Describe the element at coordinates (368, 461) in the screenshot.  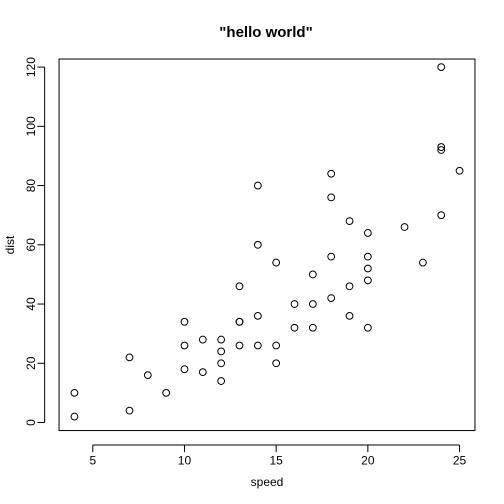
I see `x-tick-label: 20` at that location.